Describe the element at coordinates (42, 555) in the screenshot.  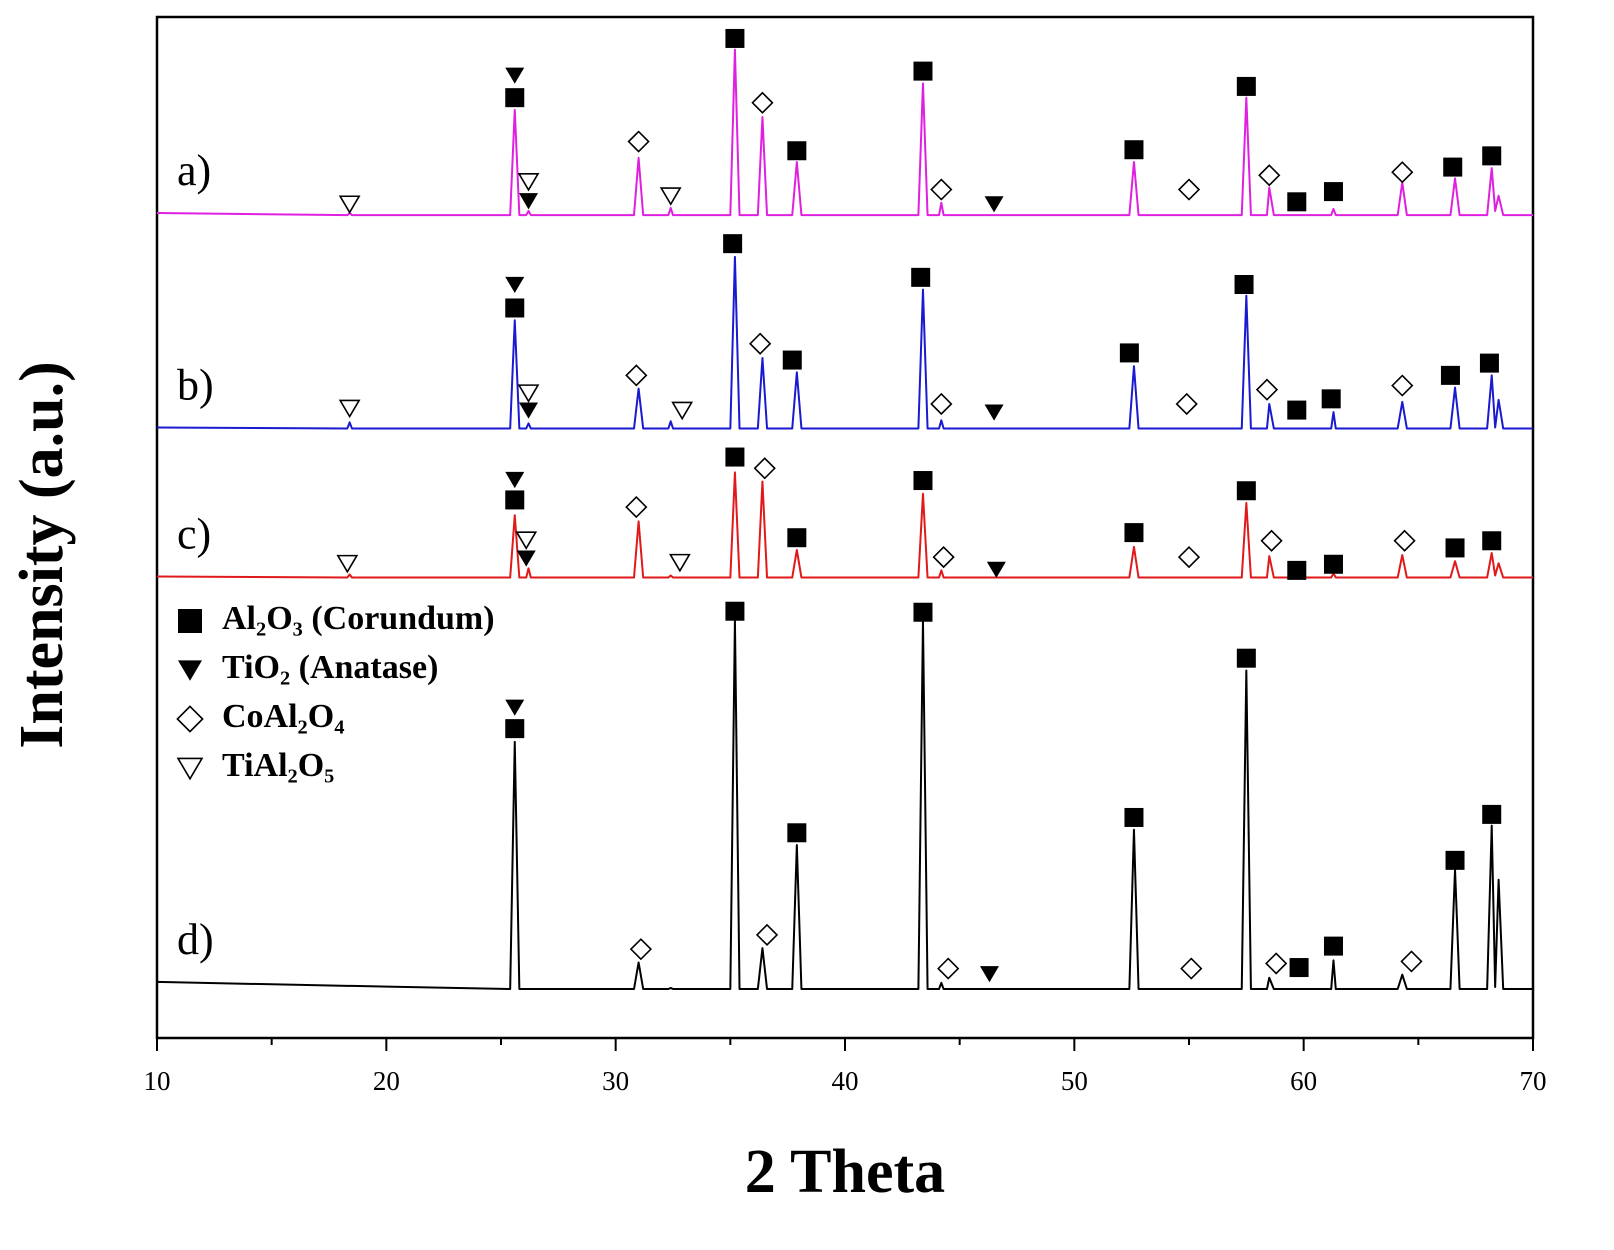
I see `y-axis-title: Intensity (a.u.)` at that location.